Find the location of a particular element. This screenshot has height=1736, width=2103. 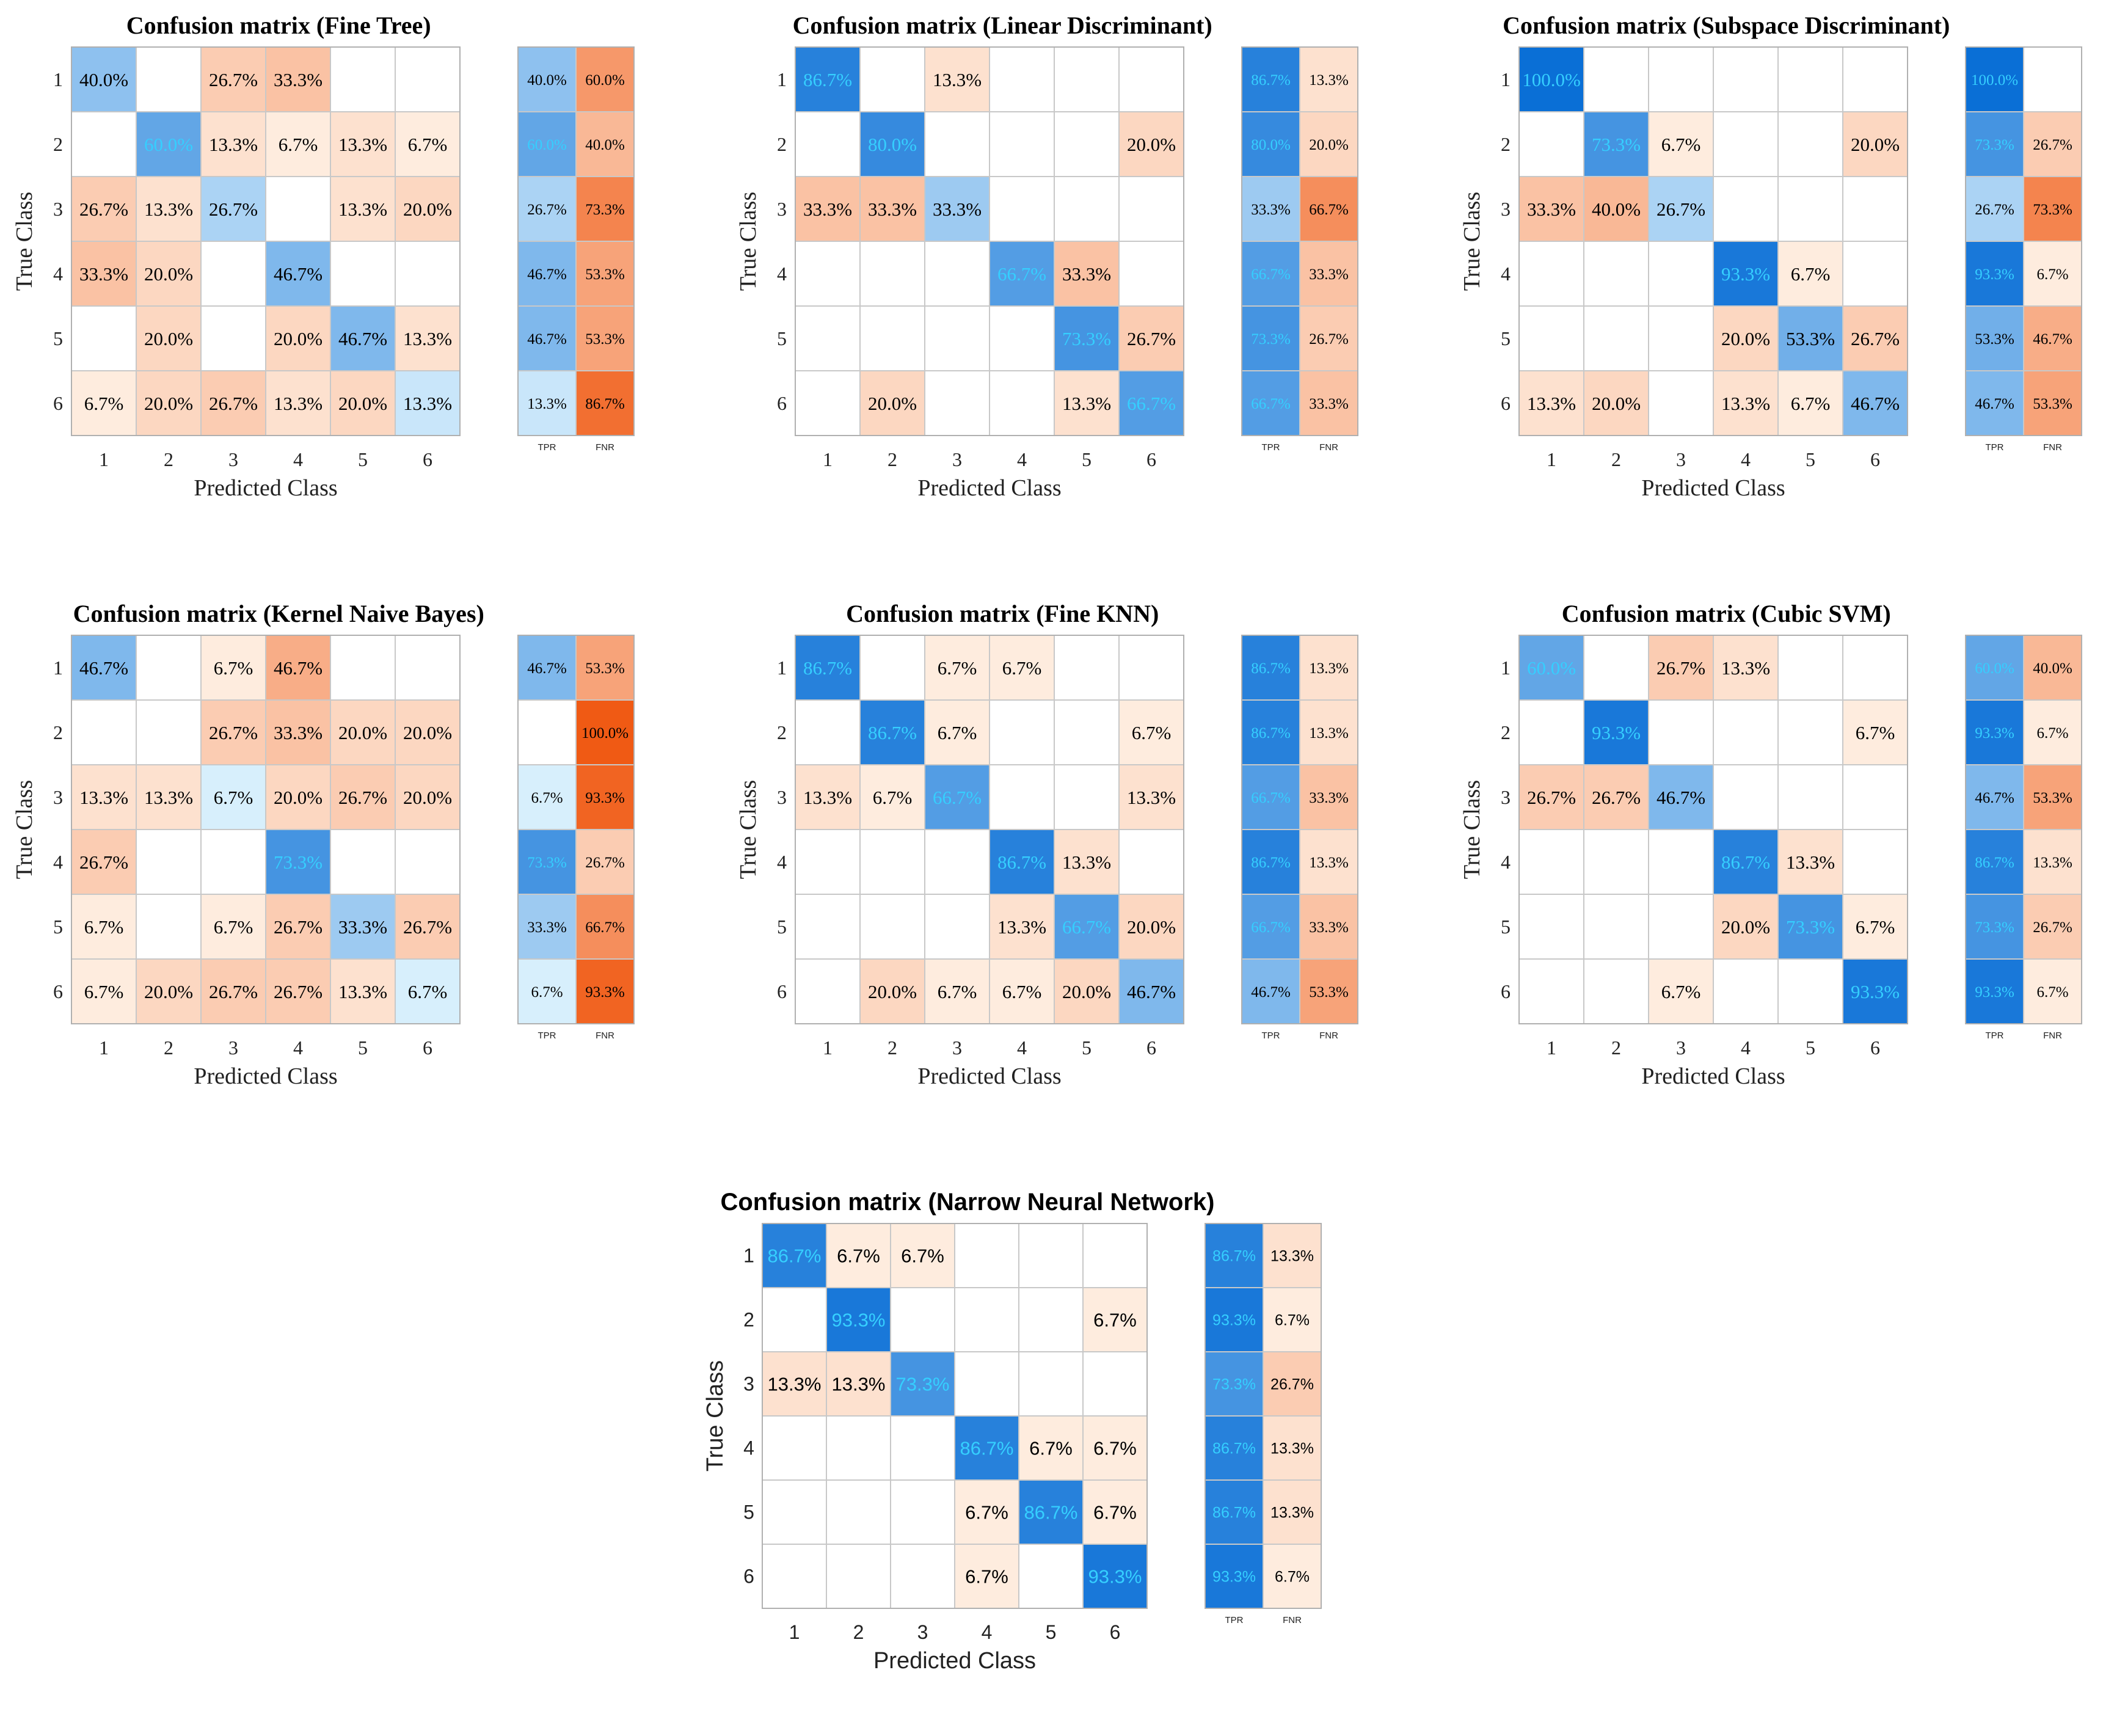

column-tick-label: 2 is located at coordinates (892, 1048).